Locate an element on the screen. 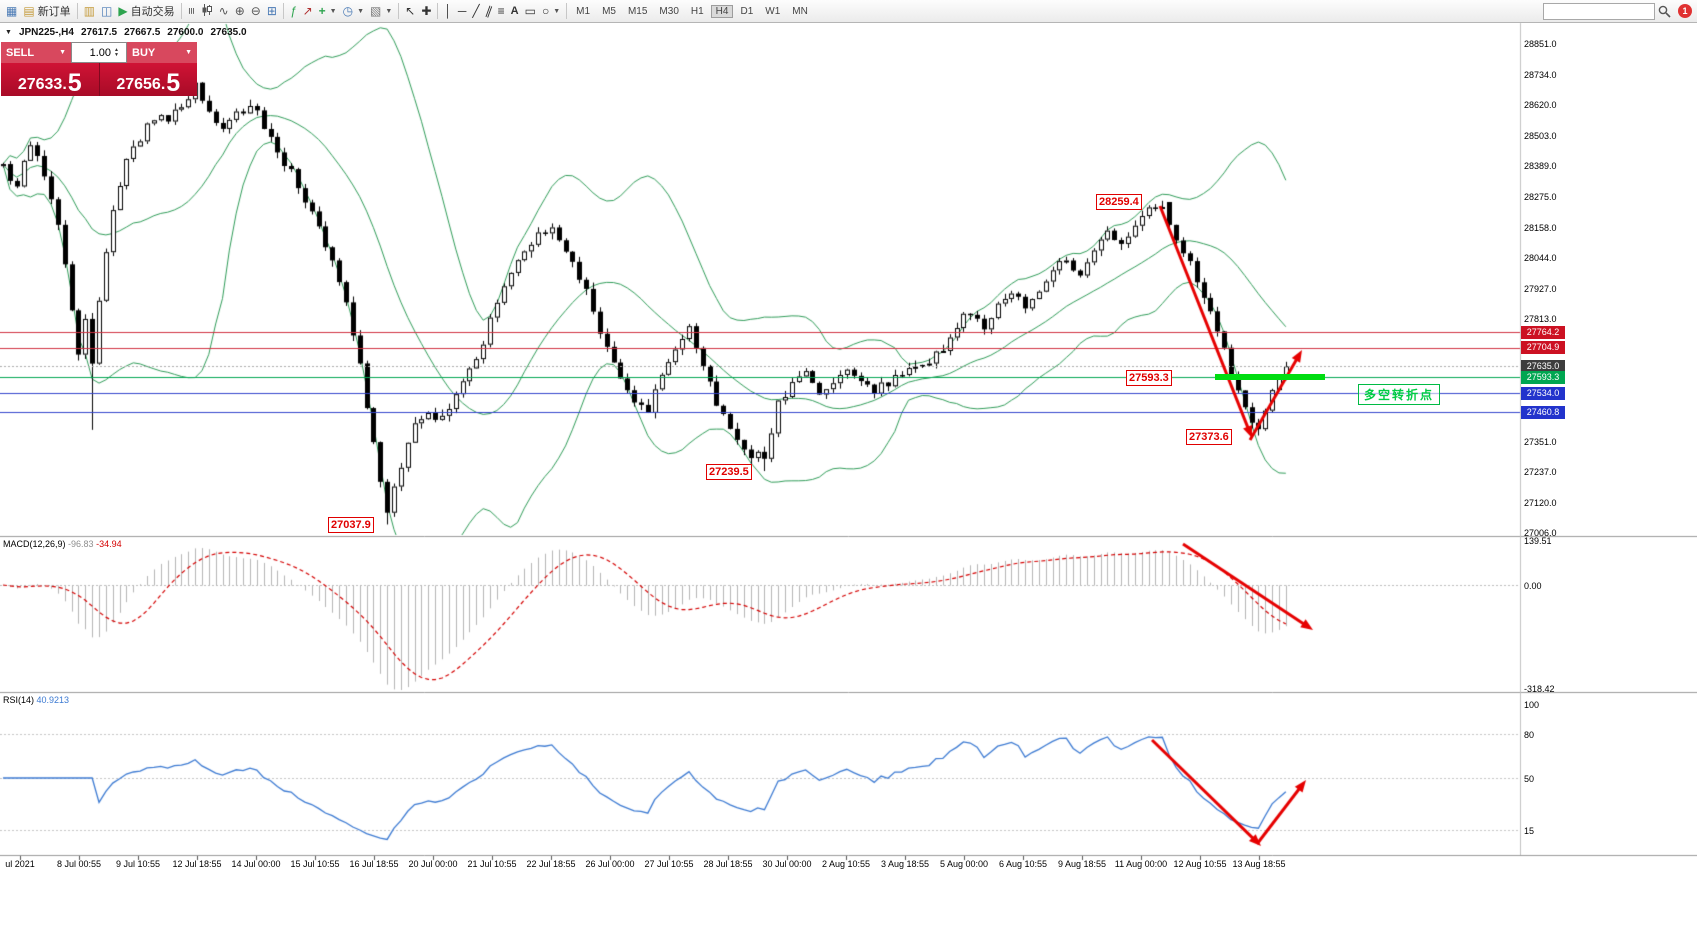  trendline-button: ╱ is located at coordinates (475, 11).